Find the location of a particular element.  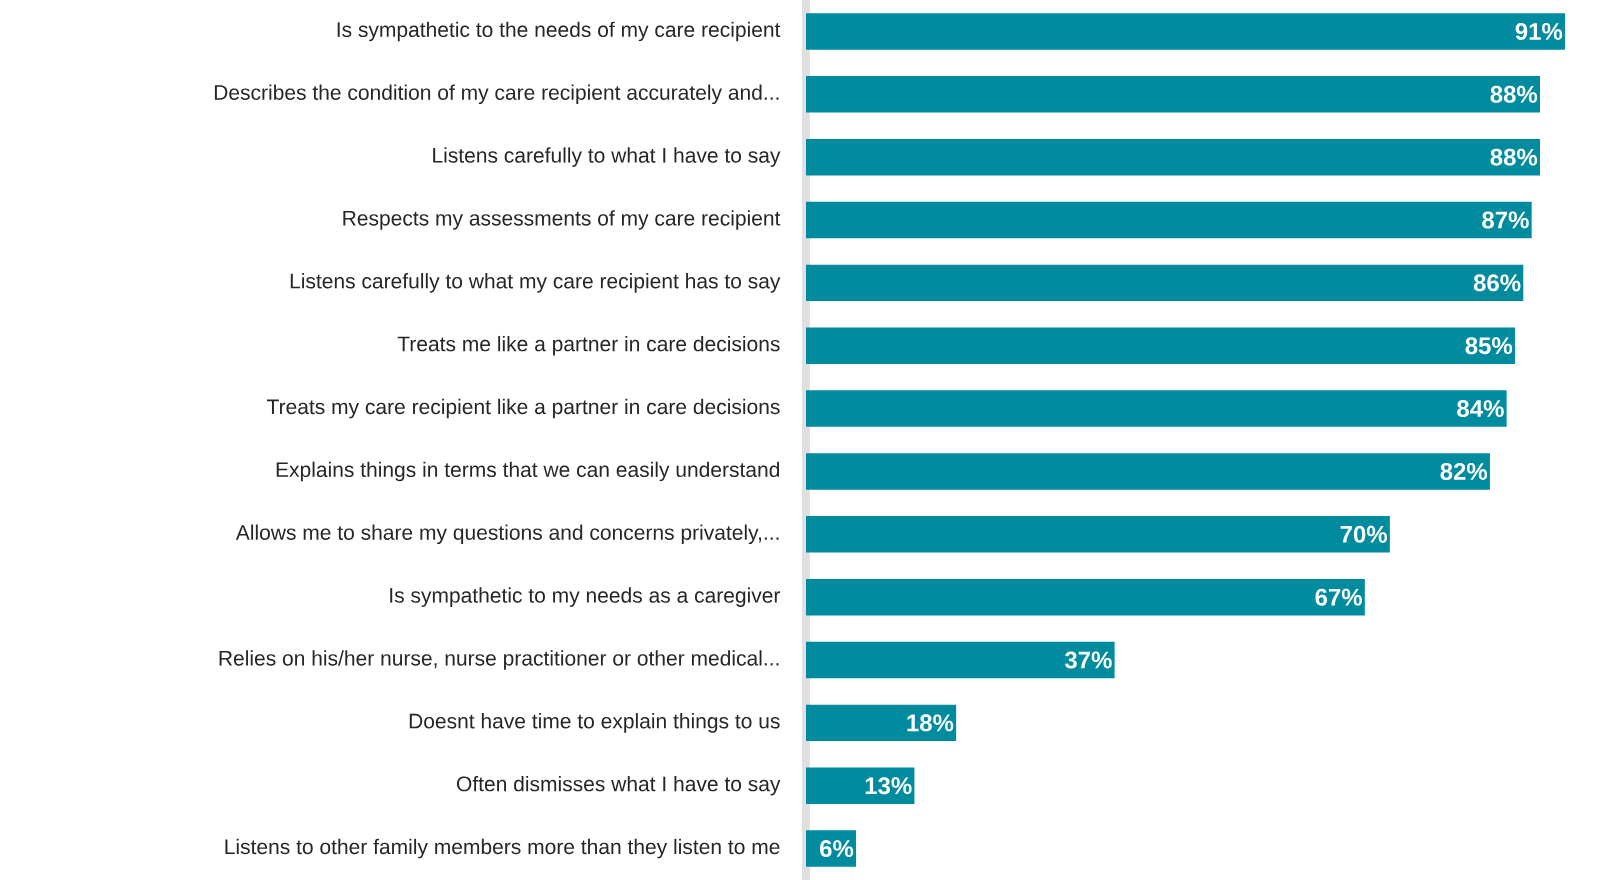

data-label: 87% is located at coordinates (1505, 220).